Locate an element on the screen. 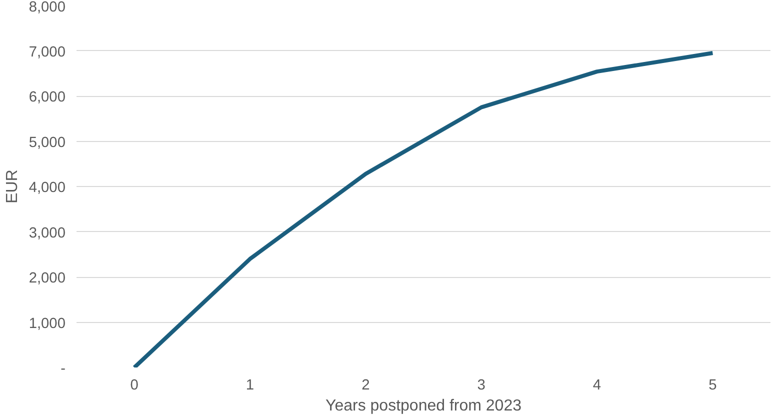 Image resolution: width=775 pixels, height=417 pixels. x-tick-label: 0 is located at coordinates (134, 386).